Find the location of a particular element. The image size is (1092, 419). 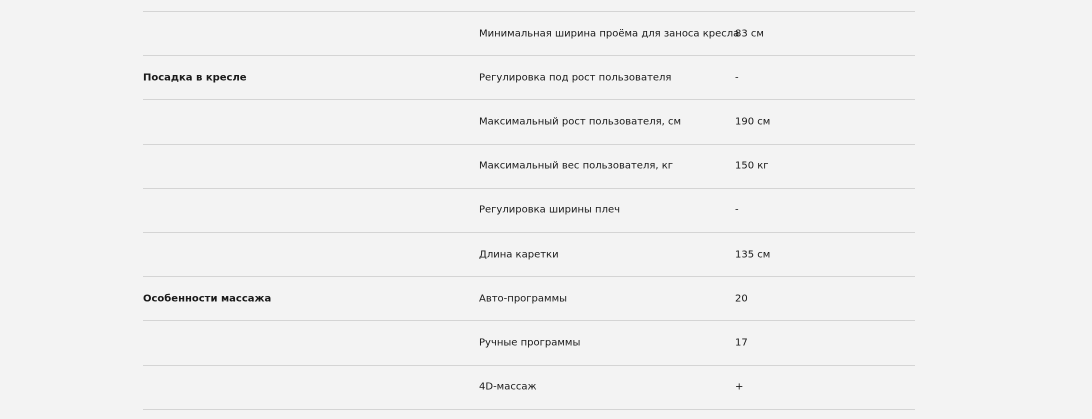

parameter-value: 135 см is located at coordinates (753, 255).